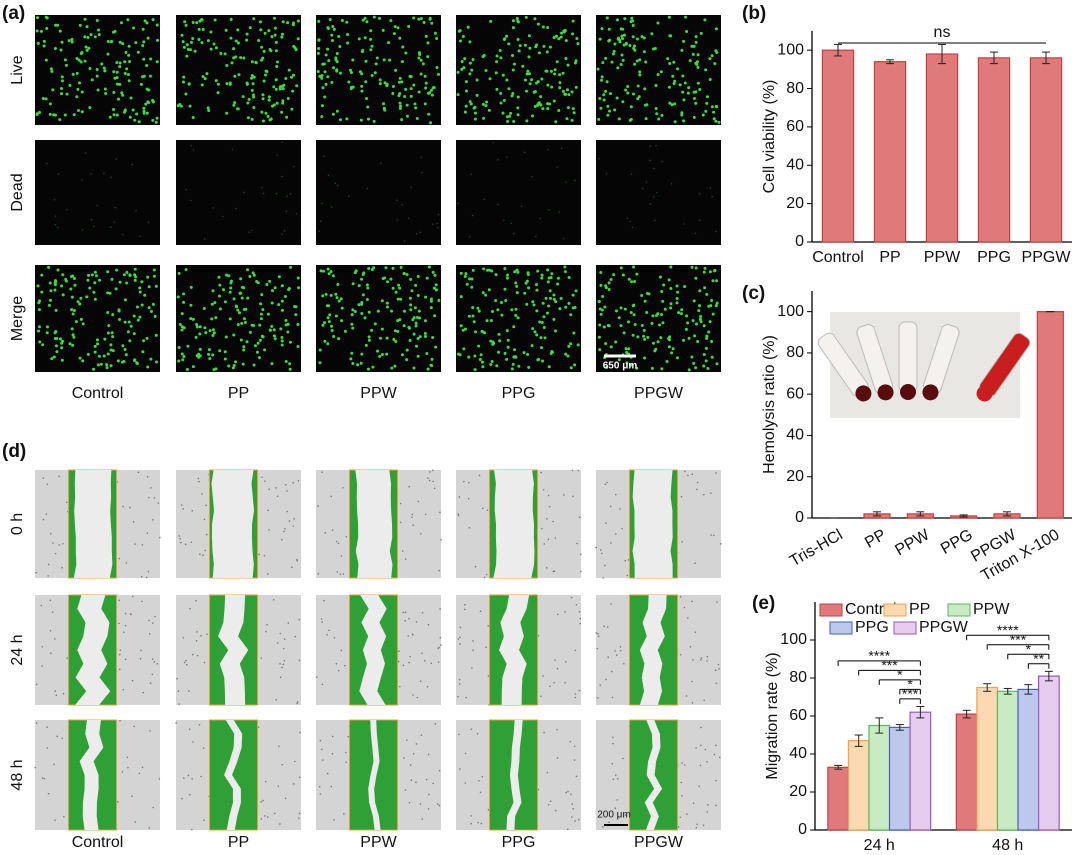  Describe the element at coordinates (659, 842) in the screenshot. I see `column-label: PPGW` at that location.